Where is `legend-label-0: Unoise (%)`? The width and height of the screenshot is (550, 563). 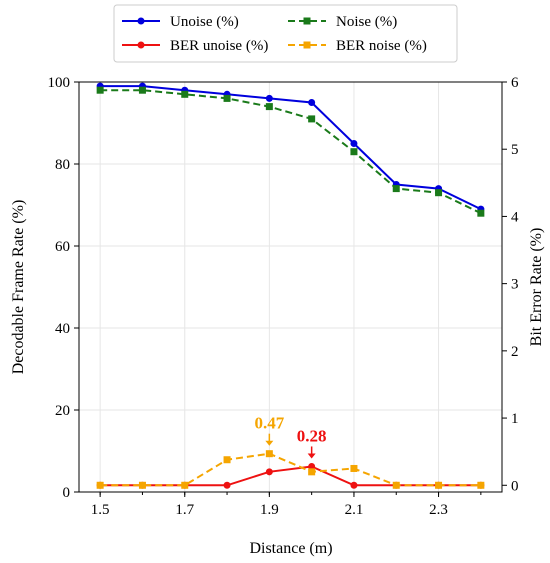
legend-label-0: Unoise (%) is located at coordinates (204, 22).